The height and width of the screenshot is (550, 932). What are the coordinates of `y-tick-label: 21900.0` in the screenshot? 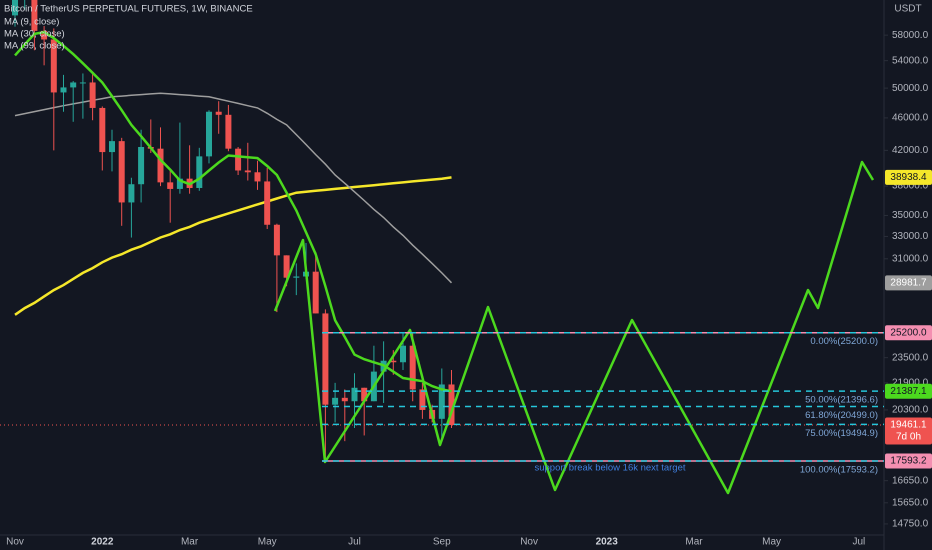 It's located at (910, 382).